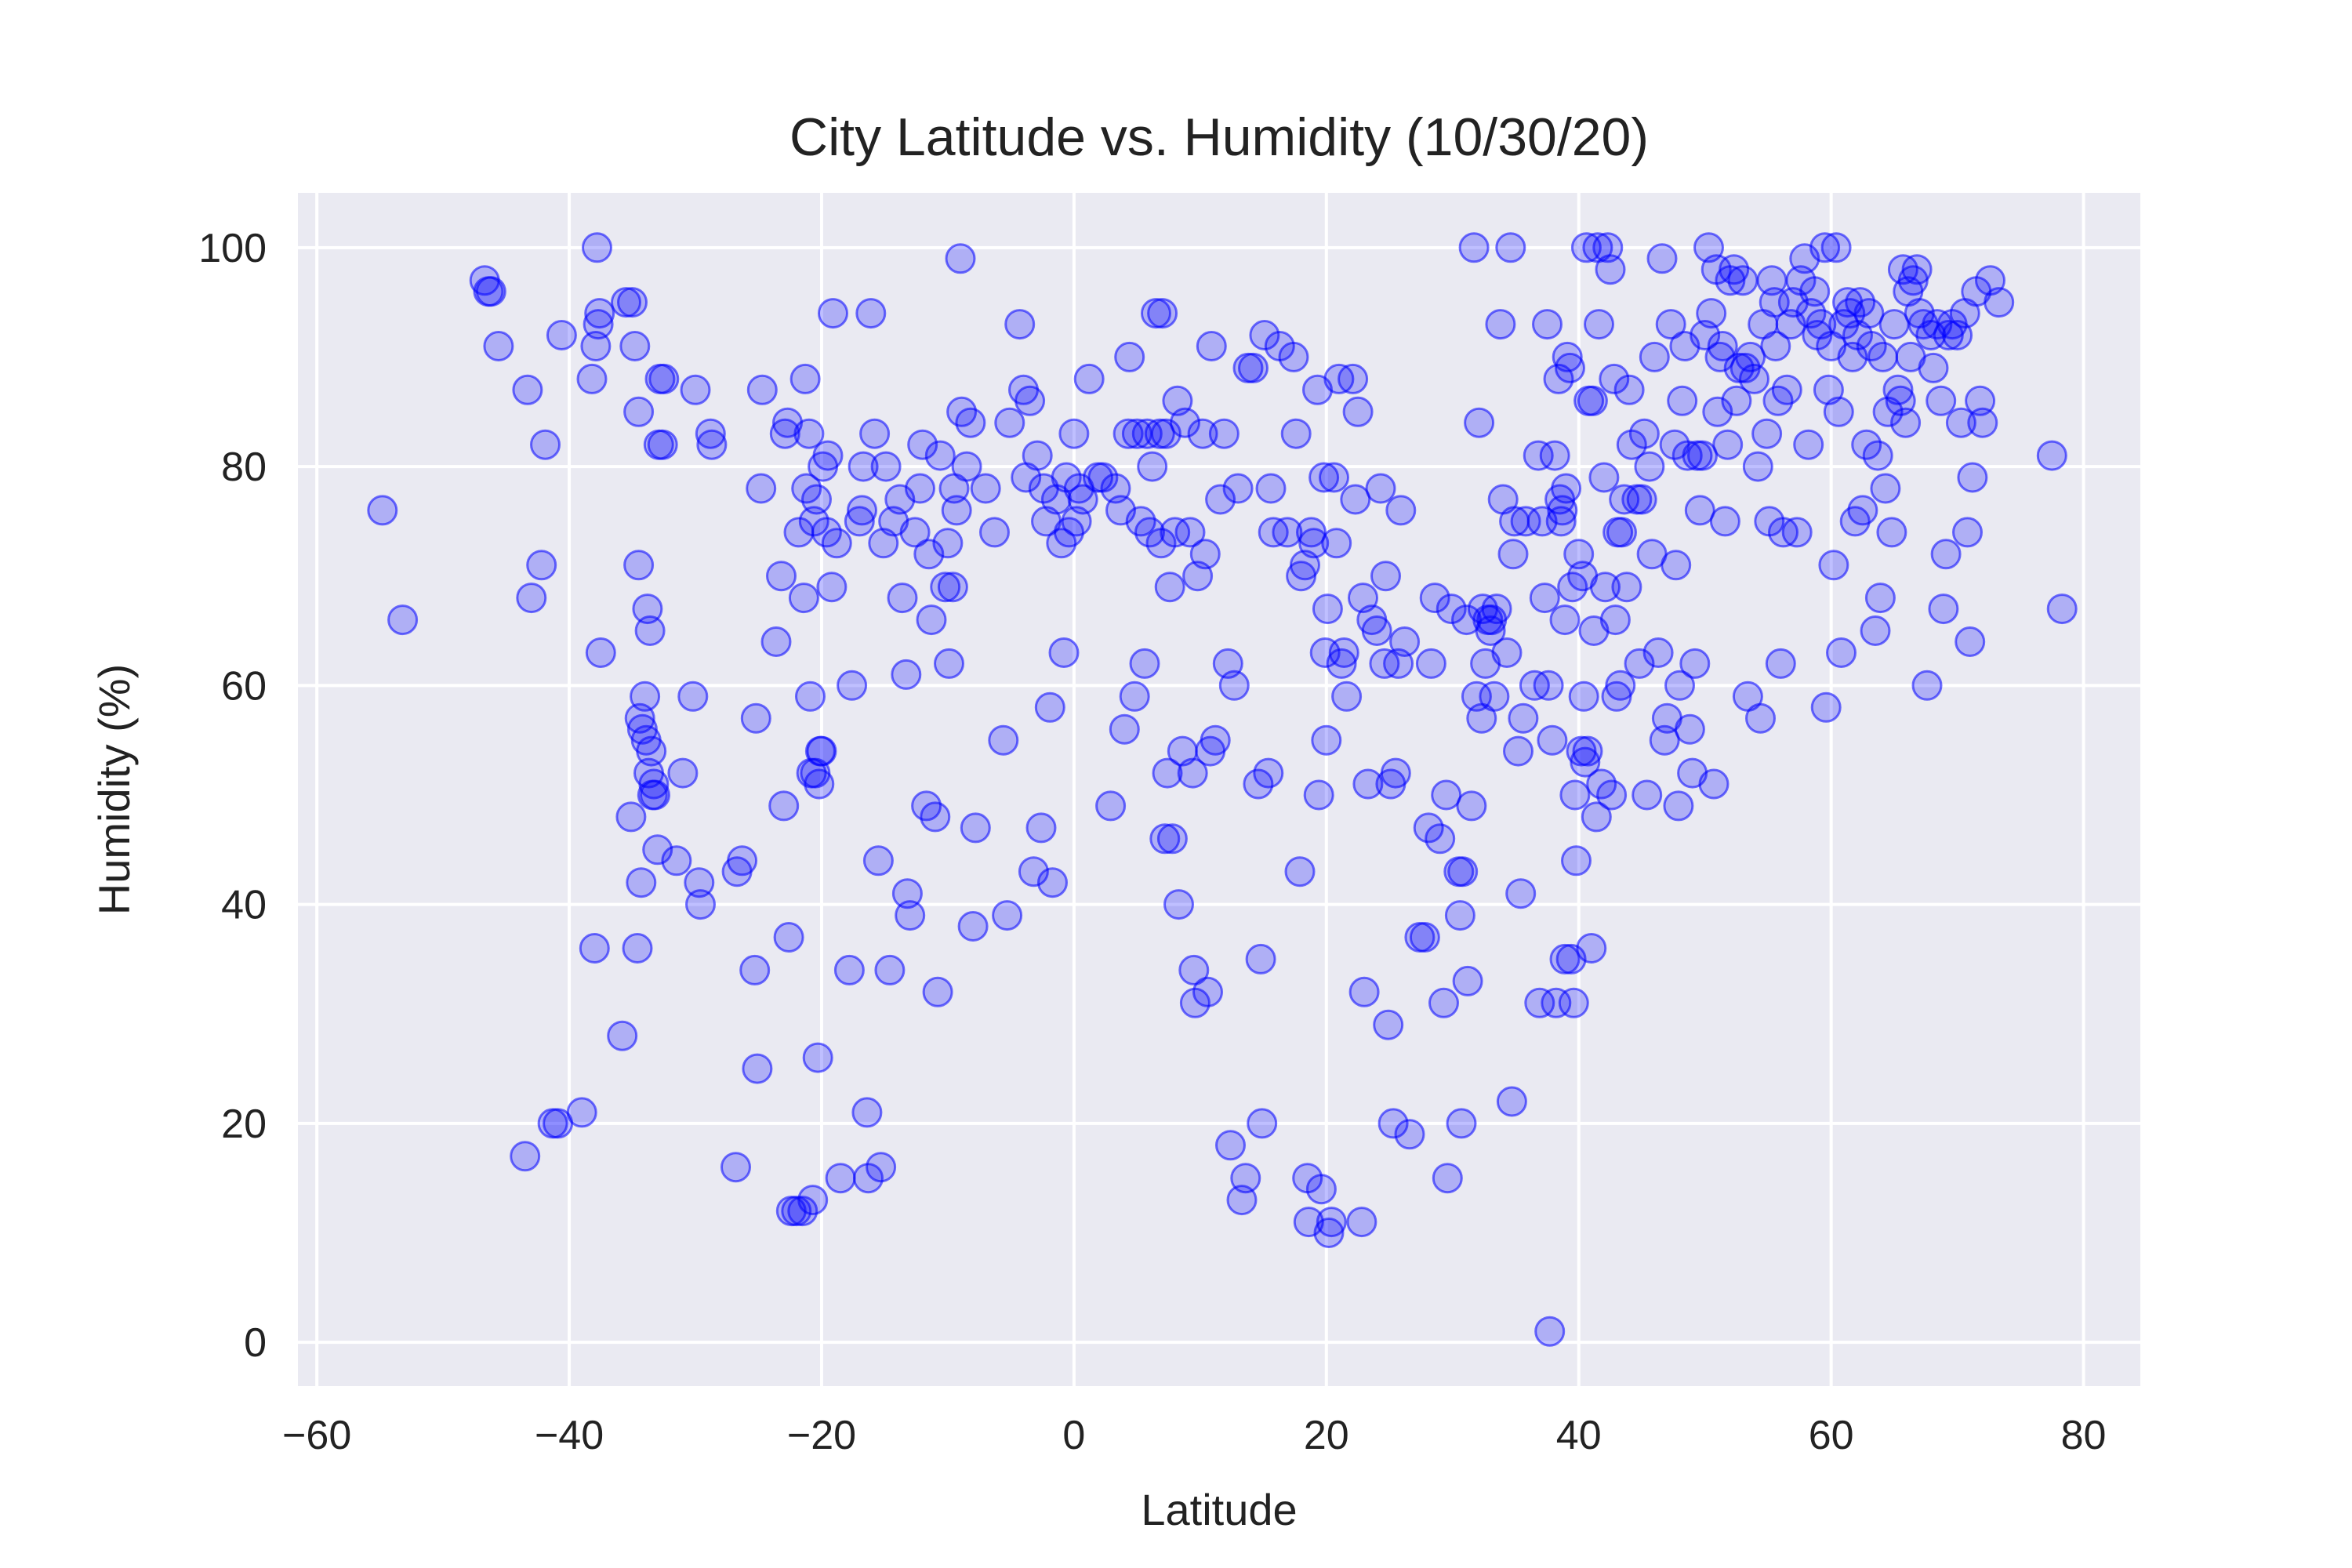  What do you see at coordinates (1073, 1435) in the screenshot?
I see `x-tick-label: 0` at bounding box center [1073, 1435].